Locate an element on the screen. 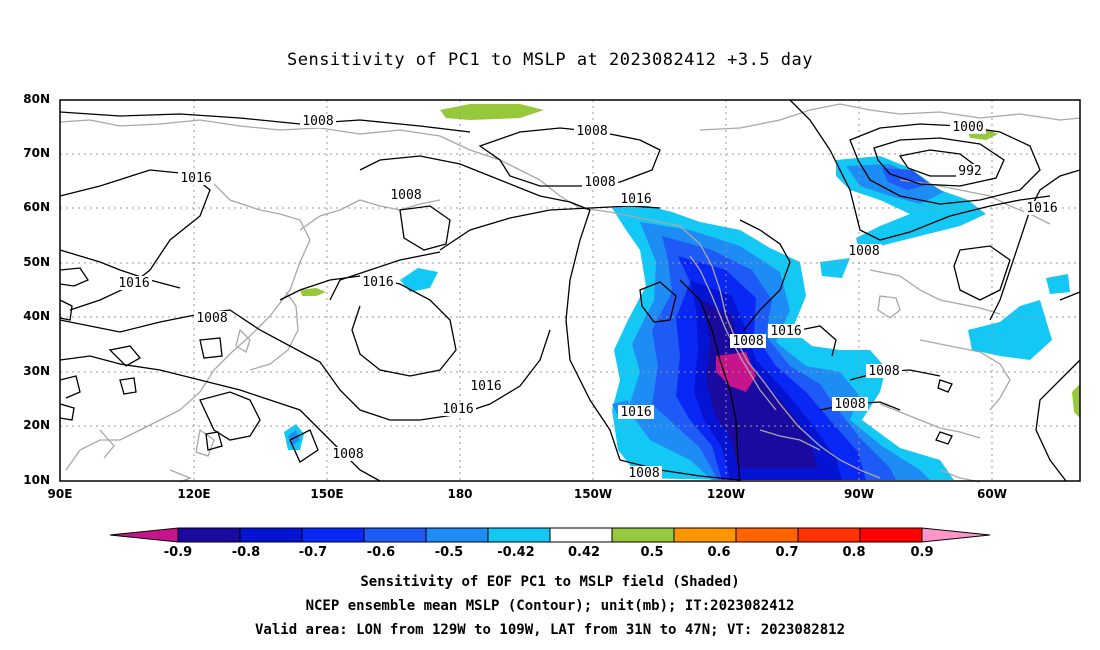  lat-label-80n: 80N is located at coordinates (36, 99).